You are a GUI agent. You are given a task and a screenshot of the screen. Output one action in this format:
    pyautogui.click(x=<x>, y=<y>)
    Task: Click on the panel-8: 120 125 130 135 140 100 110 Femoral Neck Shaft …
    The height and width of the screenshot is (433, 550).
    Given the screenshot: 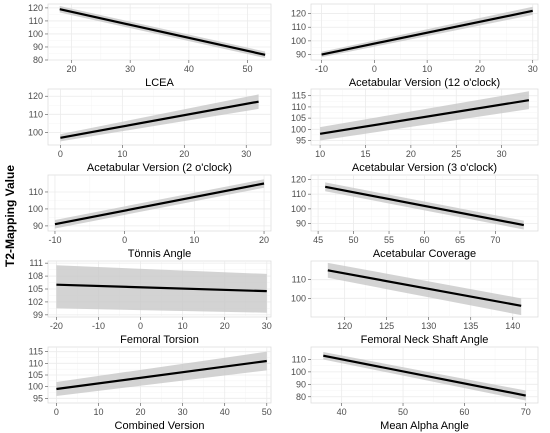 What is the action you would take?
    pyautogui.click(x=415, y=303)
    